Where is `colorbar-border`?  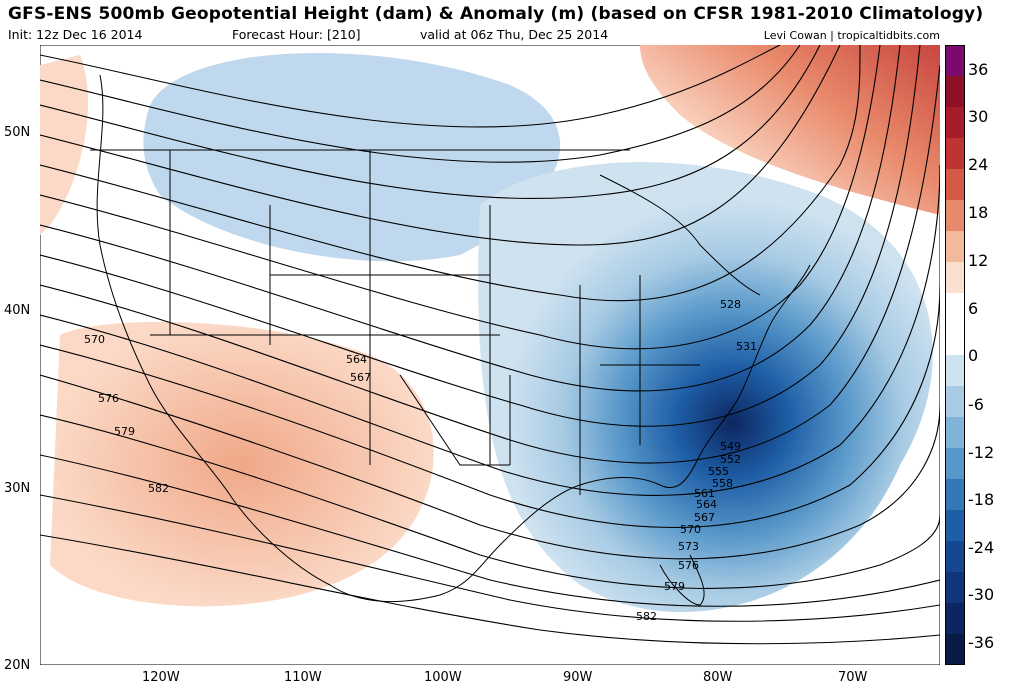
colorbar-border is located at coordinates (955, 355).